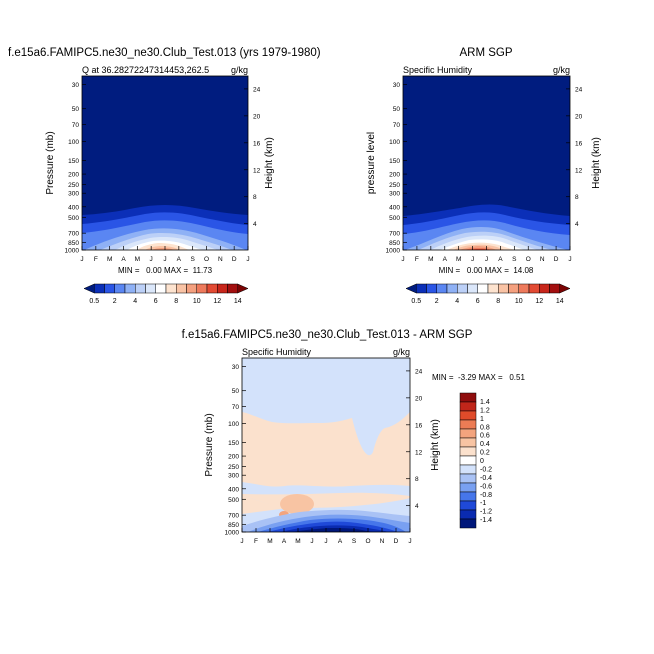  What do you see at coordinates (176, 301) in the screenshot?
I see `colorbar-label: 8` at bounding box center [176, 301].